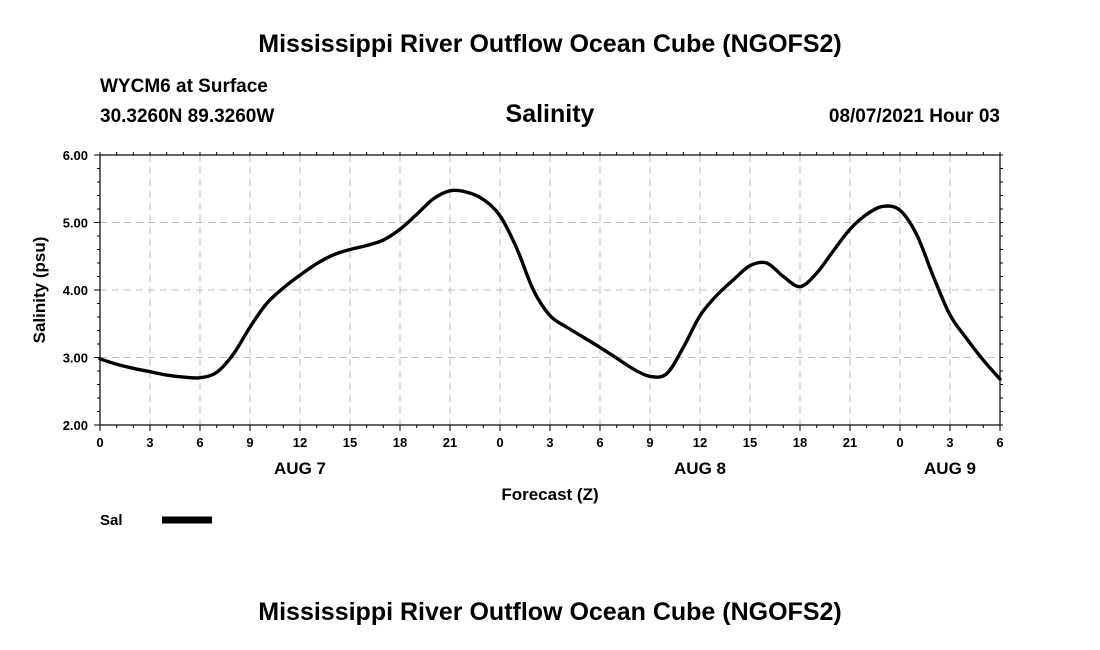  I want to click on y-tick-label: 4.00, so click(75, 290).